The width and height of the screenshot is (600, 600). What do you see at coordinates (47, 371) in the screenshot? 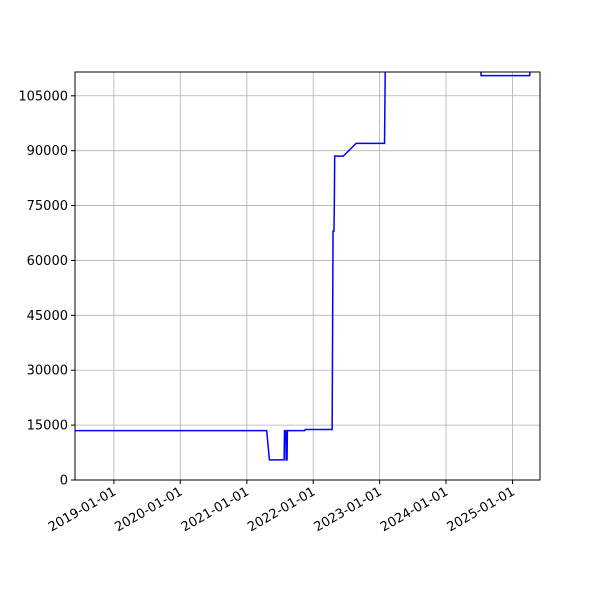
I see `y-tick-label: 30000` at bounding box center [47, 371].